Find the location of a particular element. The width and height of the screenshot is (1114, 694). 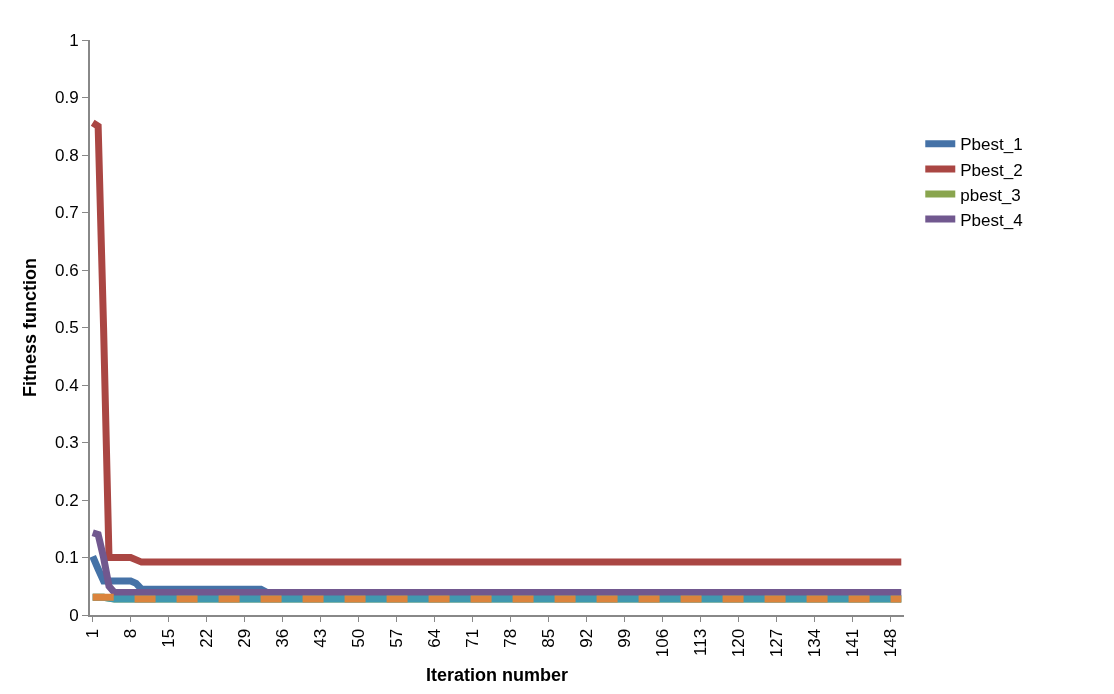

x-tick-label: 36 is located at coordinates (283, 638).